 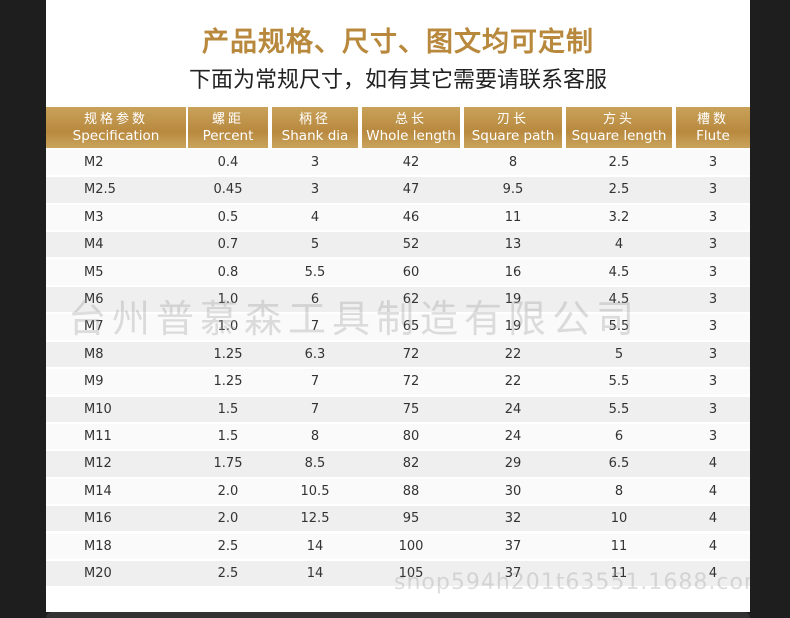 I want to click on table-cell: 47, so click(x=411, y=190).